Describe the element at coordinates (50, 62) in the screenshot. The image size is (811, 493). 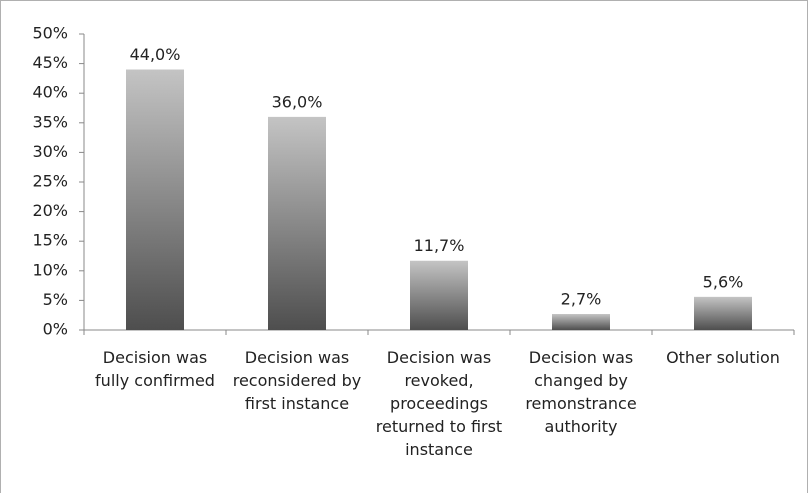
I see `y-tick-label: 45%` at that location.